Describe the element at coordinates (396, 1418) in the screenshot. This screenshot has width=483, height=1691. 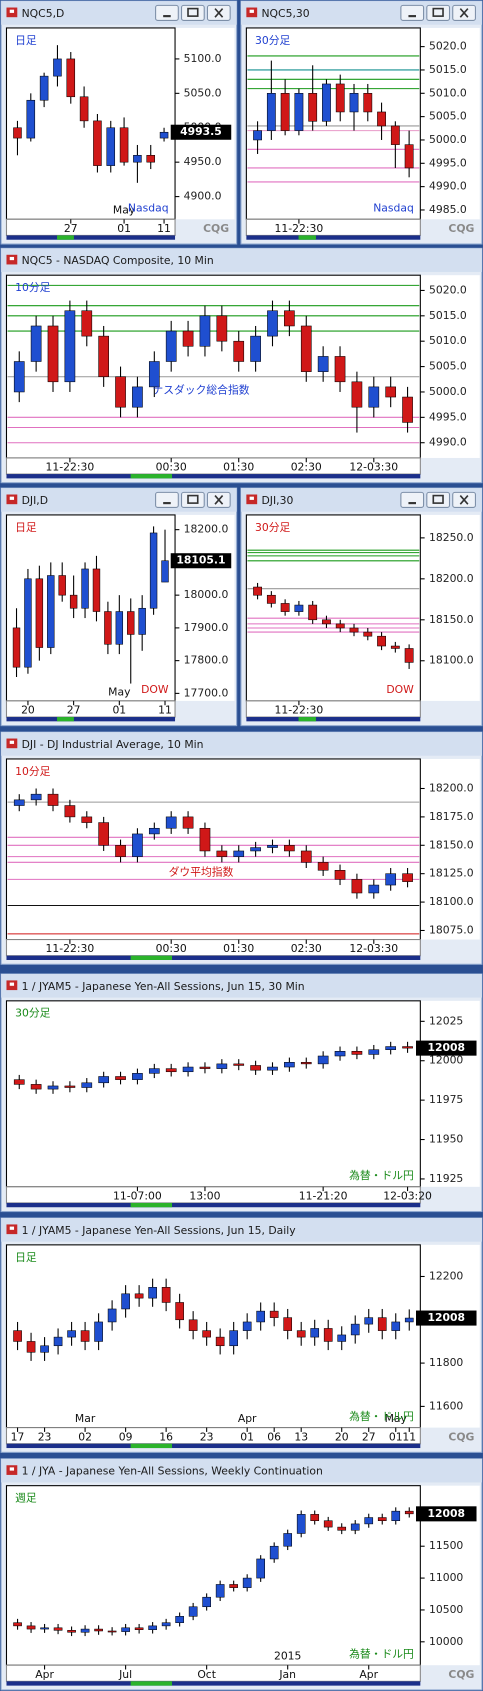
I see `month-label: May` at that location.